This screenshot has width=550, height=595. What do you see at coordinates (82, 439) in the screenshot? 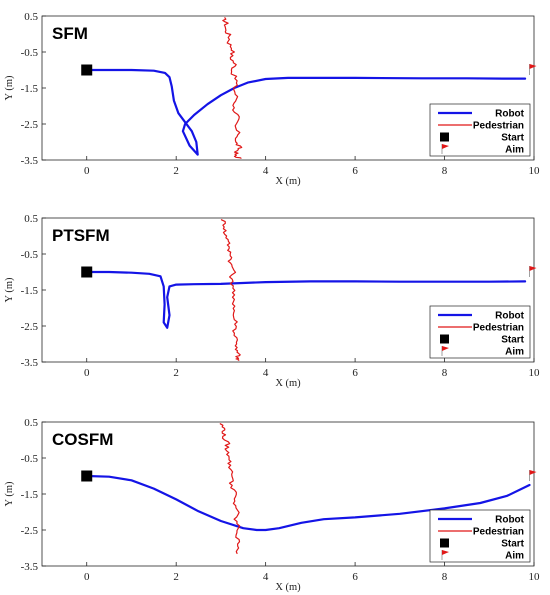
I see `panel-title: COSFM` at bounding box center [82, 439].